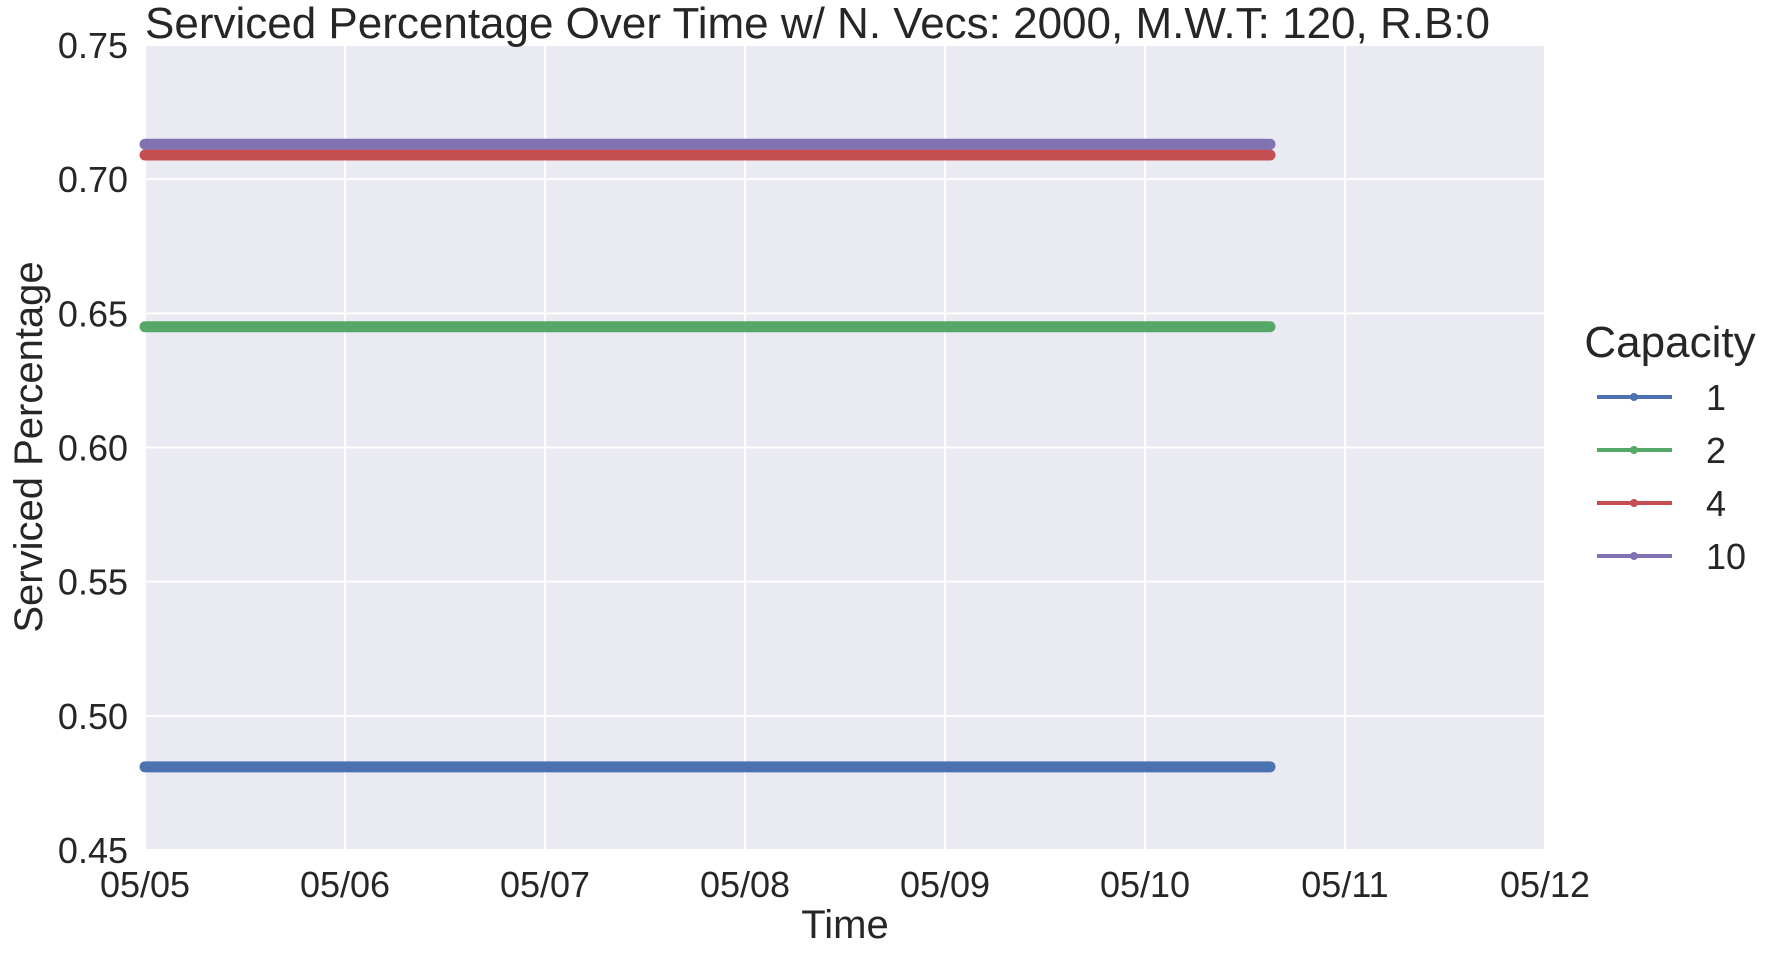 The height and width of the screenshot is (953, 1774). I want to click on legend-entry-2: 2, so click(1661, 450).